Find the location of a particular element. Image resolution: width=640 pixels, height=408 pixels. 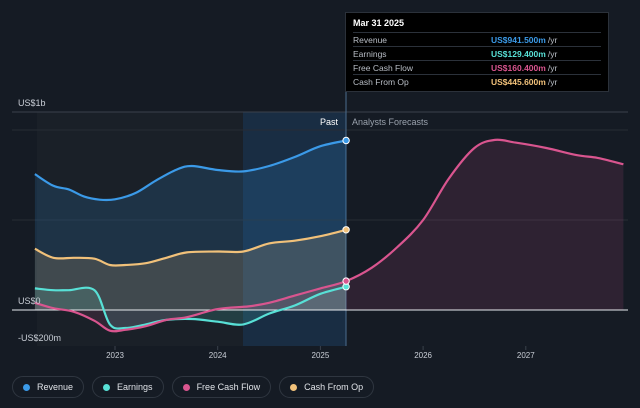

x-tick-label: 2027 is located at coordinates (526, 355).